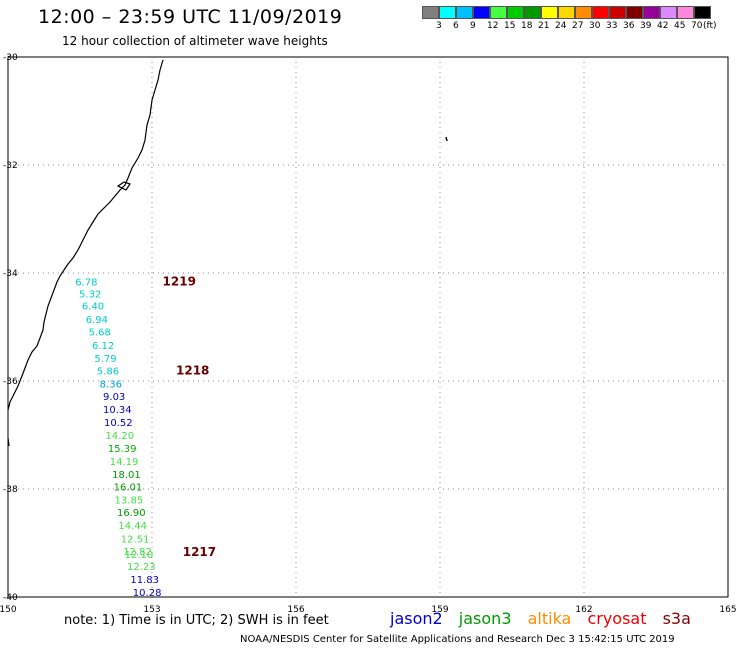 Image resolution: width=740 pixels, height=650 pixels. I want to click on wave-height-value: 6.78, so click(86, 283).